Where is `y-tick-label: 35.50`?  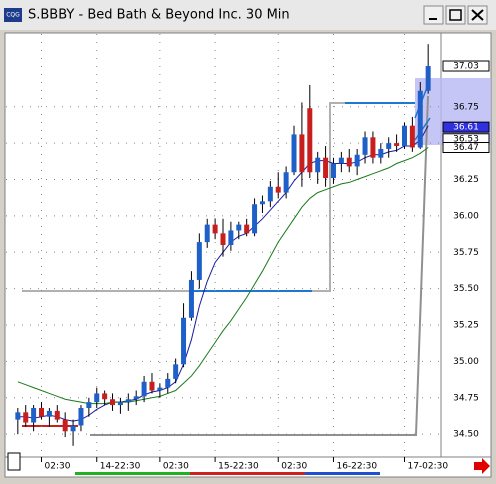
y-tick-label: 35.50 is located at coordinates (466, 289).